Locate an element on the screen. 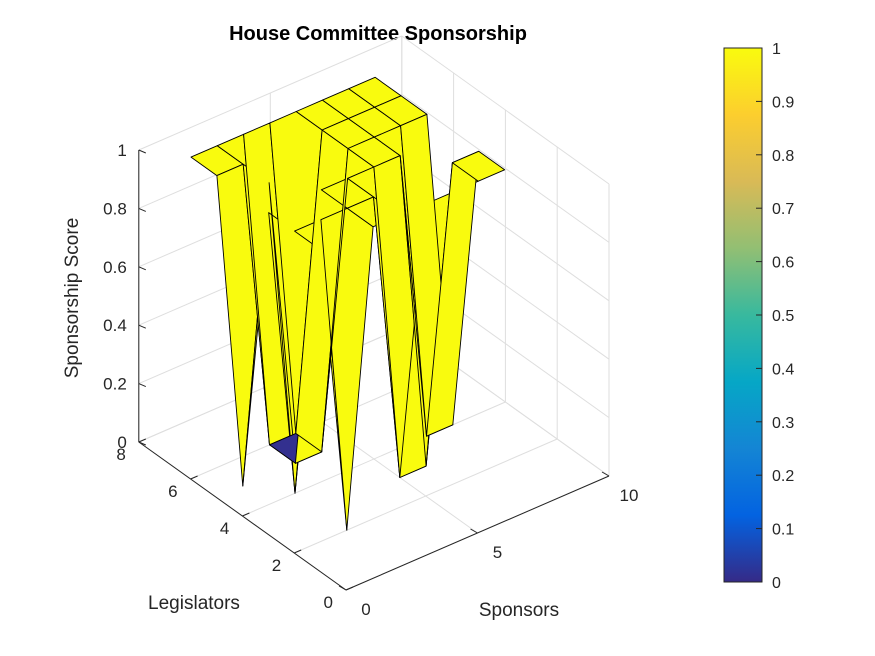 Image resolution: width=875 pixels, height=656 pixels. y-tick-label: 6 is located at coordinates (172, 491).